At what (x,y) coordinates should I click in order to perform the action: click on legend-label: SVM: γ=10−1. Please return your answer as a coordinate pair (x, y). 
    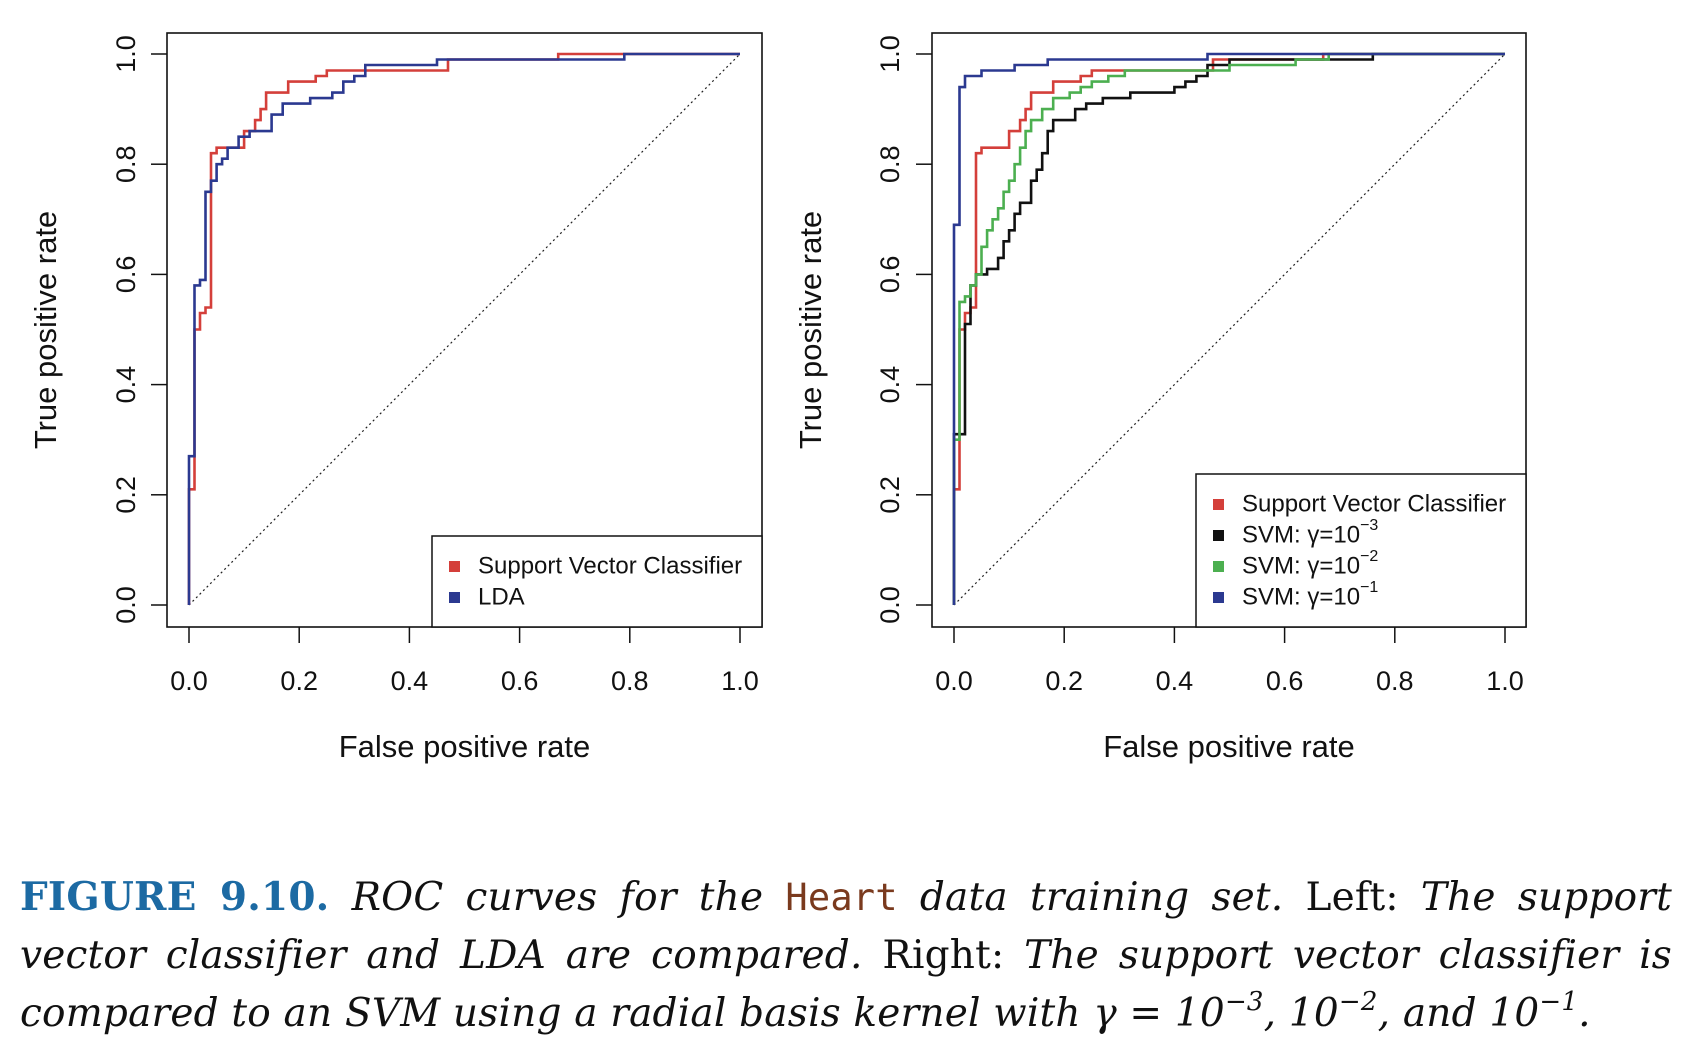
    Looking at the image, I should click on (1310, 594).